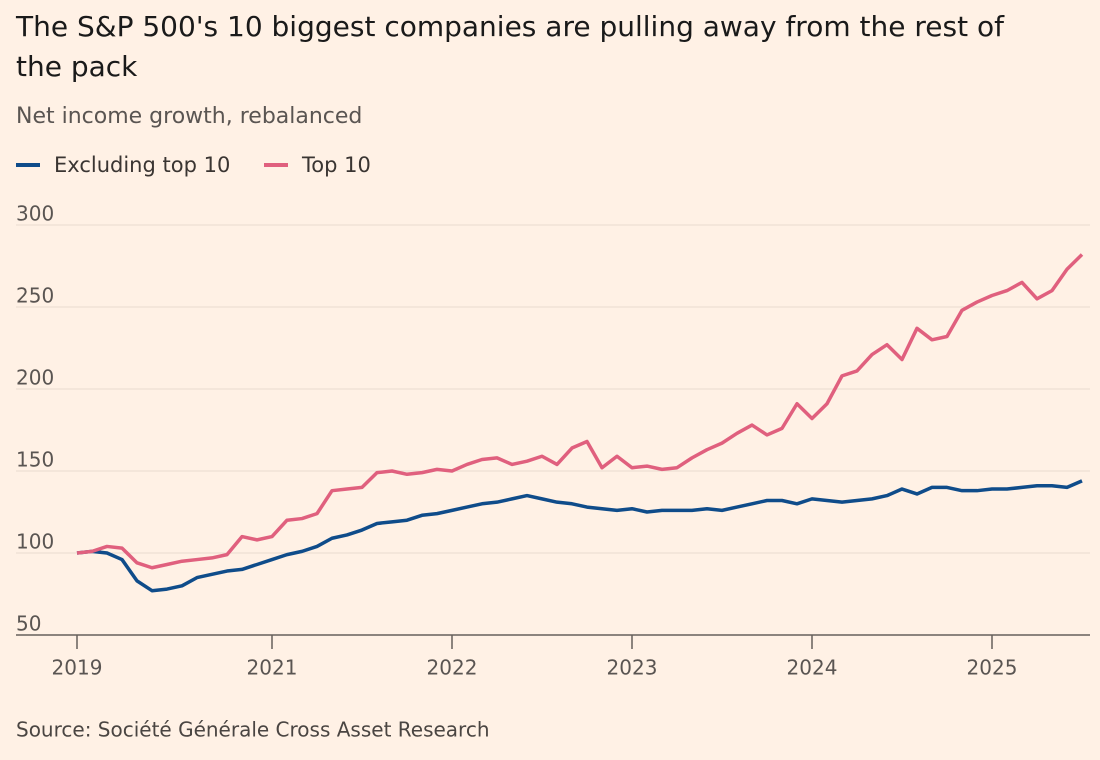 The width and height of the screenshot is (1100, 760). Describe the element at coordinates (992, 668) in the screenshot. I see `x-tick-label: 2025` at that location.